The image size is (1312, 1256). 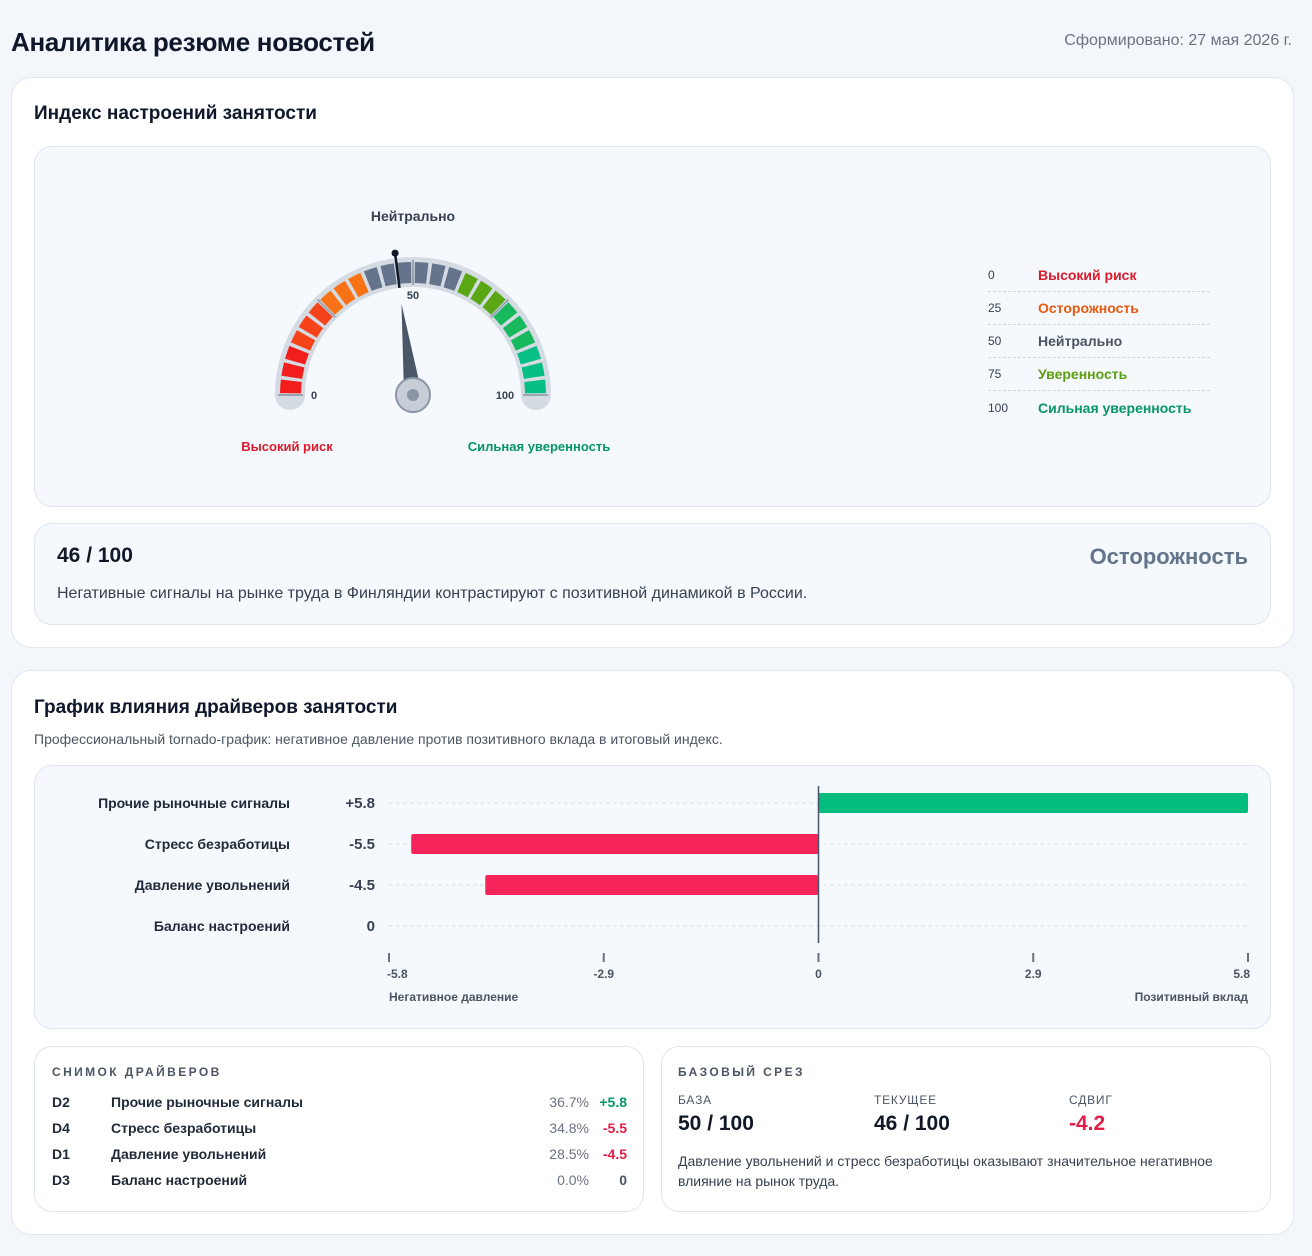 I want to click on chart-category-label: Прочие рыночные сигналы, so click(x=194, y=803).